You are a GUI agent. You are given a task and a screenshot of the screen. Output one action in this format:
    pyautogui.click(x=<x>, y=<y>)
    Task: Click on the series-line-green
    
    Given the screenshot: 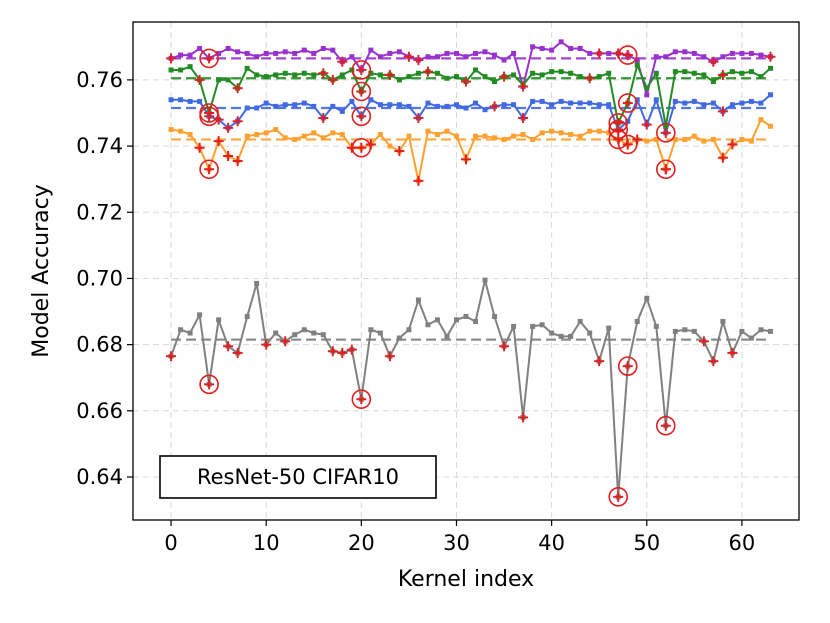 What is the action you would take?
    pyautogui.click(x=471, y=96)
    